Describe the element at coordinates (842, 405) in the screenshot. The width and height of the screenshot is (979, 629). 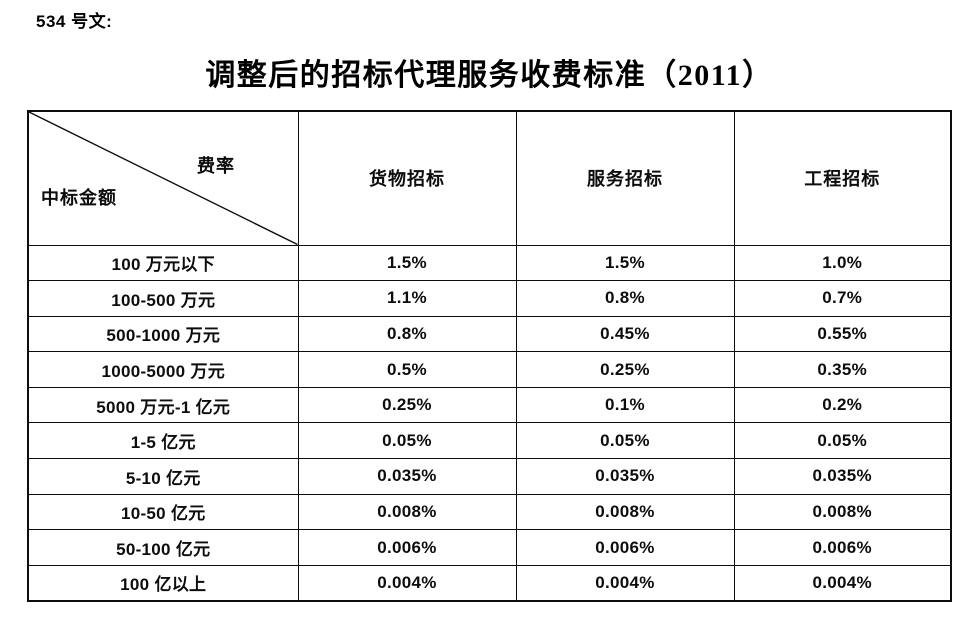
I see `rate-value-cell: 0.2%` at that location.